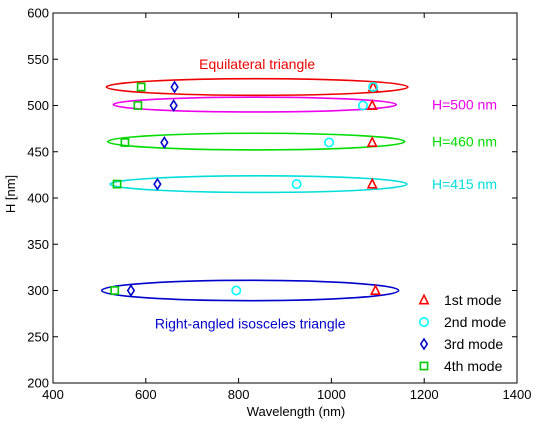 The width and height of the screenshot is (550, 428). Describe the element at coordinates (38, 336) in the screenshot. I see `y-tick-label: 250` at that location.